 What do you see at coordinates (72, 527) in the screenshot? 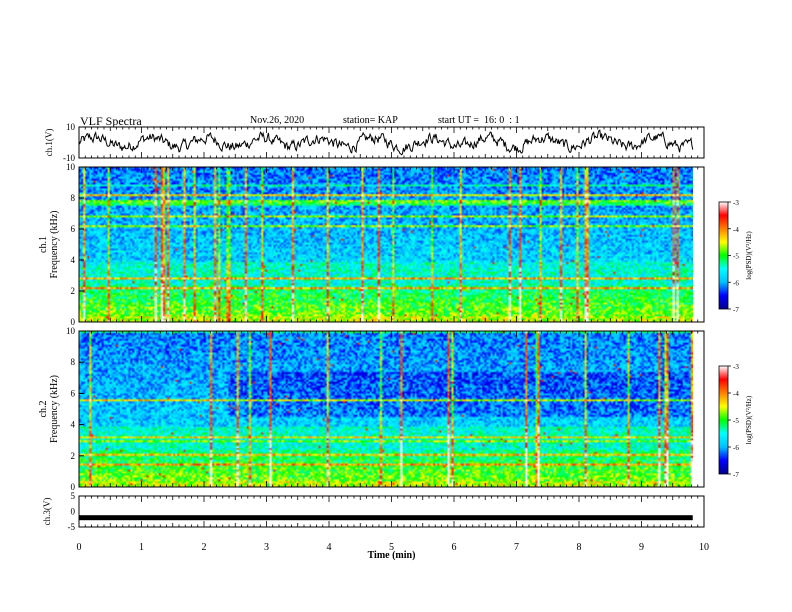
I see `ch3-ytick-label: -5` at bounding box center [72, 527].